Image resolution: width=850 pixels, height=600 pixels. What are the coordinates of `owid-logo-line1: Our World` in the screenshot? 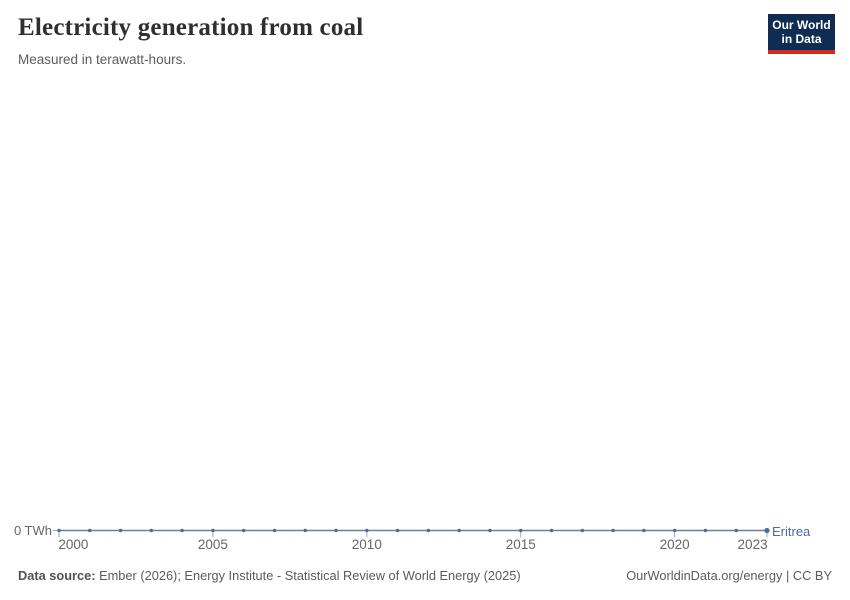 It's located at (801, 25).